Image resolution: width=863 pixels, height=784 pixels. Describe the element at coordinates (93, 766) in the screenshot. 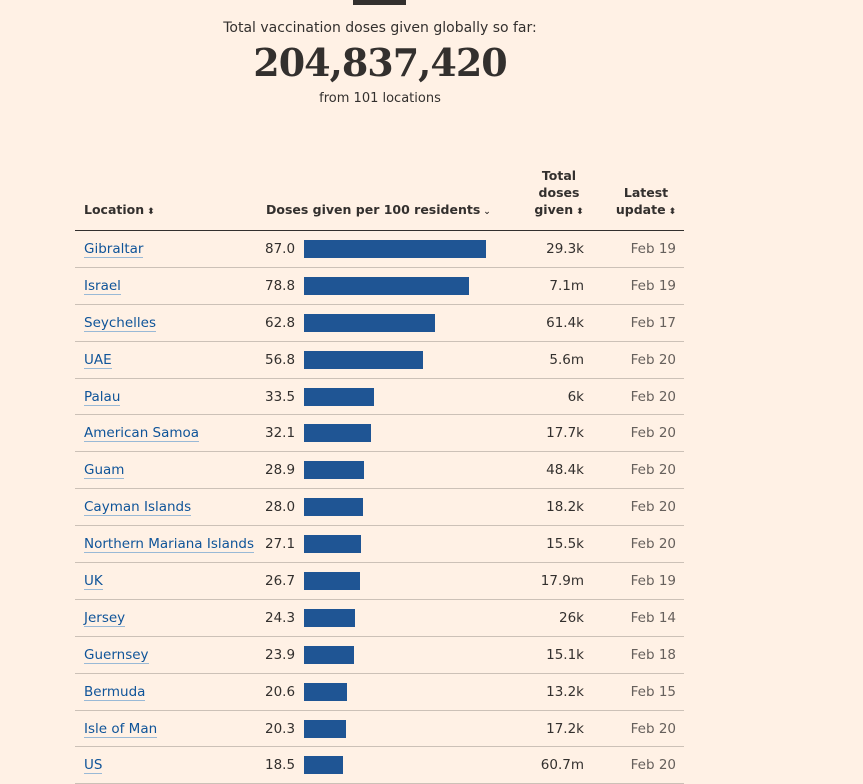

I see `location-link: US` at that location.